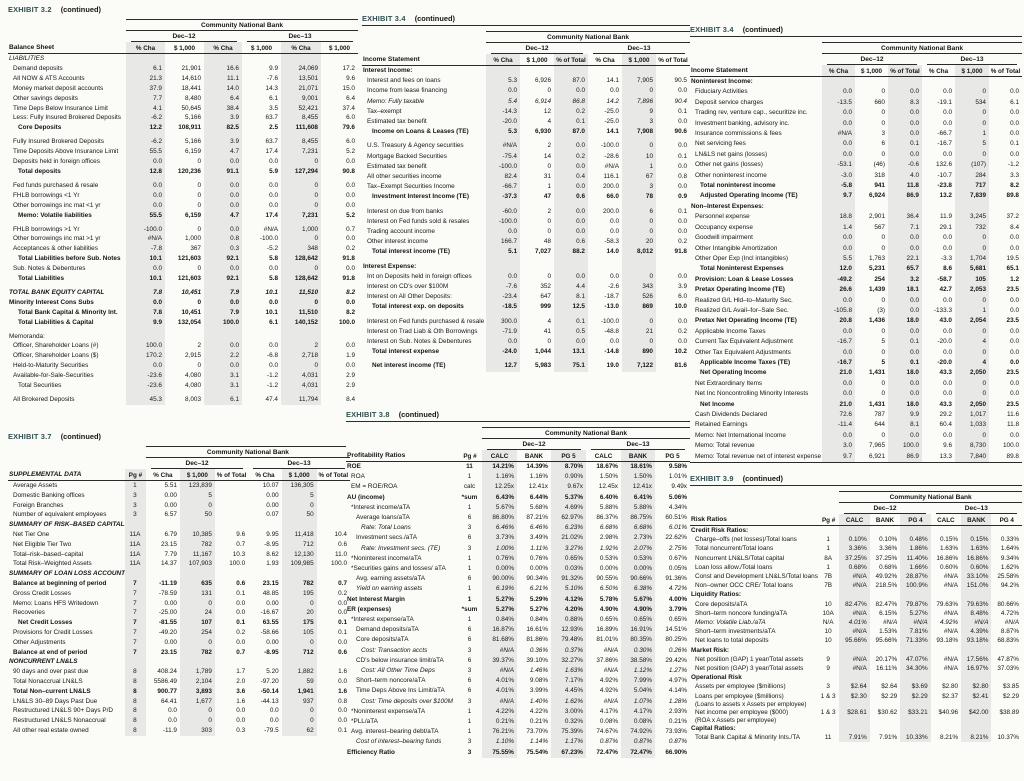  I want to click on value-cell: 1.64%, so click(1009, 549).